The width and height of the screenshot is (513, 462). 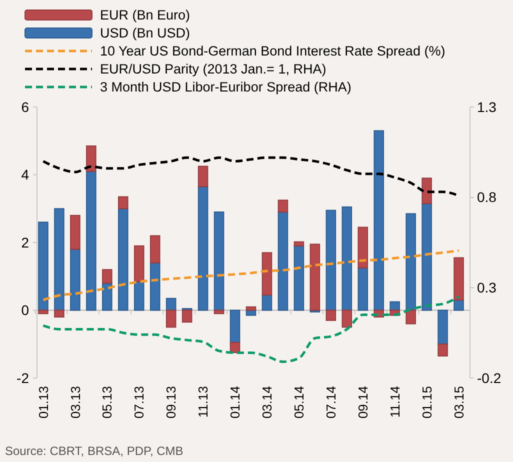 I want to click on legend-label: USD (Bn USD), so click(x=145, y=33).